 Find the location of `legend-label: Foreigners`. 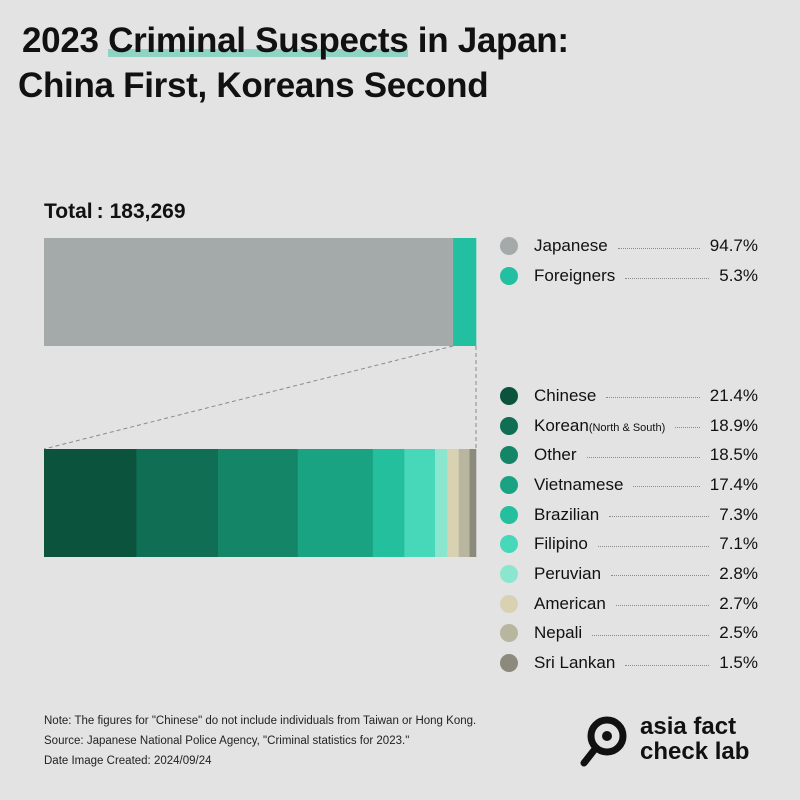

legend-label: Foreigners is located at coordinates (574, 276).